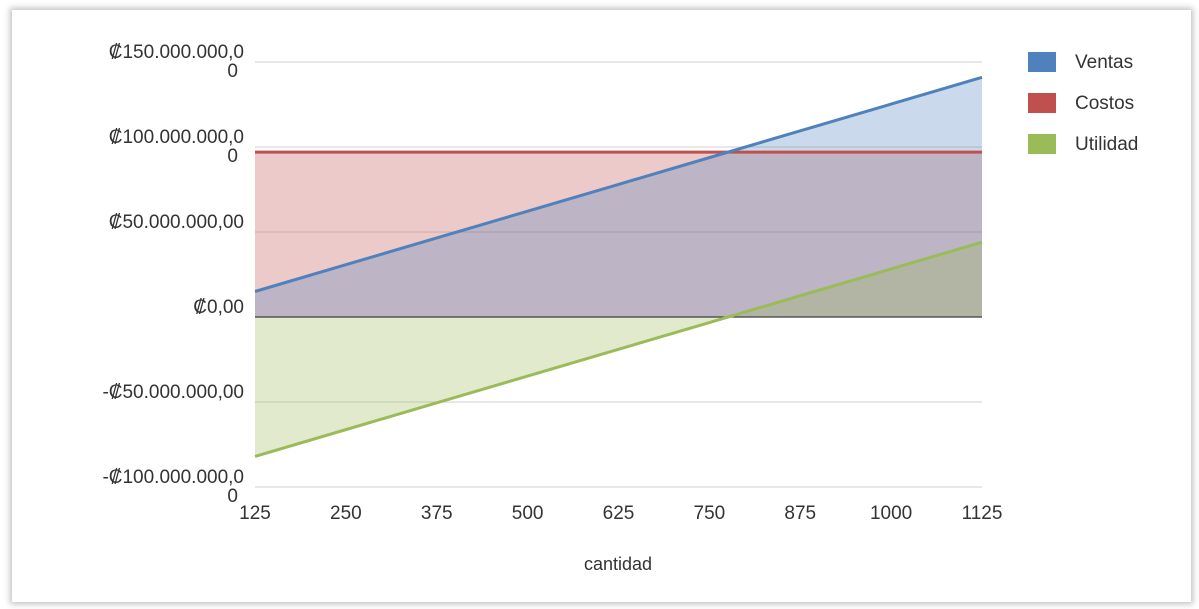  Describe the element at coordinates (176, 137) in the screenshot. I see `y-tick-label: ₡100.000.000,0` at that location.